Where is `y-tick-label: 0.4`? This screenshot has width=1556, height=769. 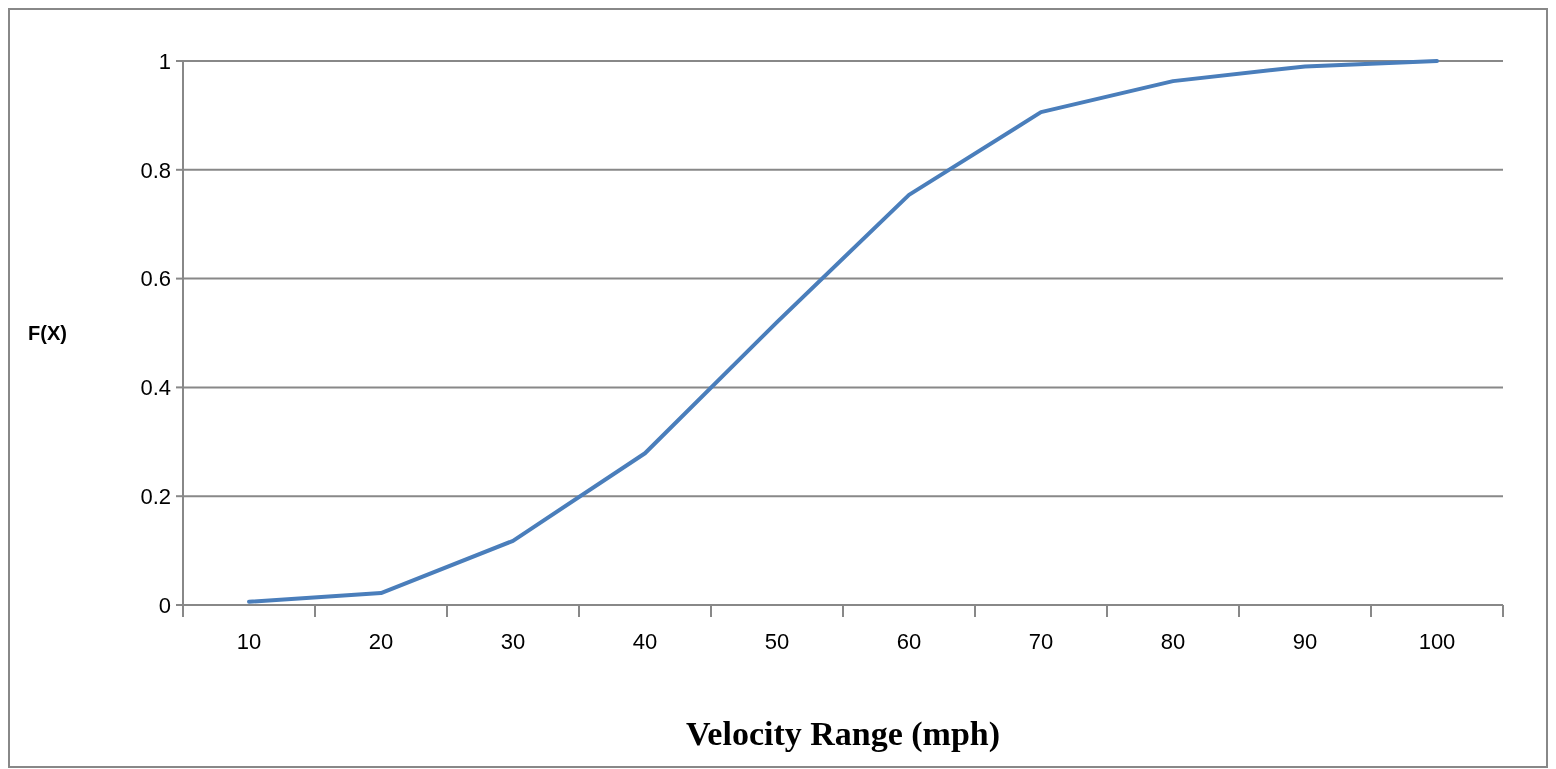 y-tick-label: 0.4 is located at coordinates (155, 388).